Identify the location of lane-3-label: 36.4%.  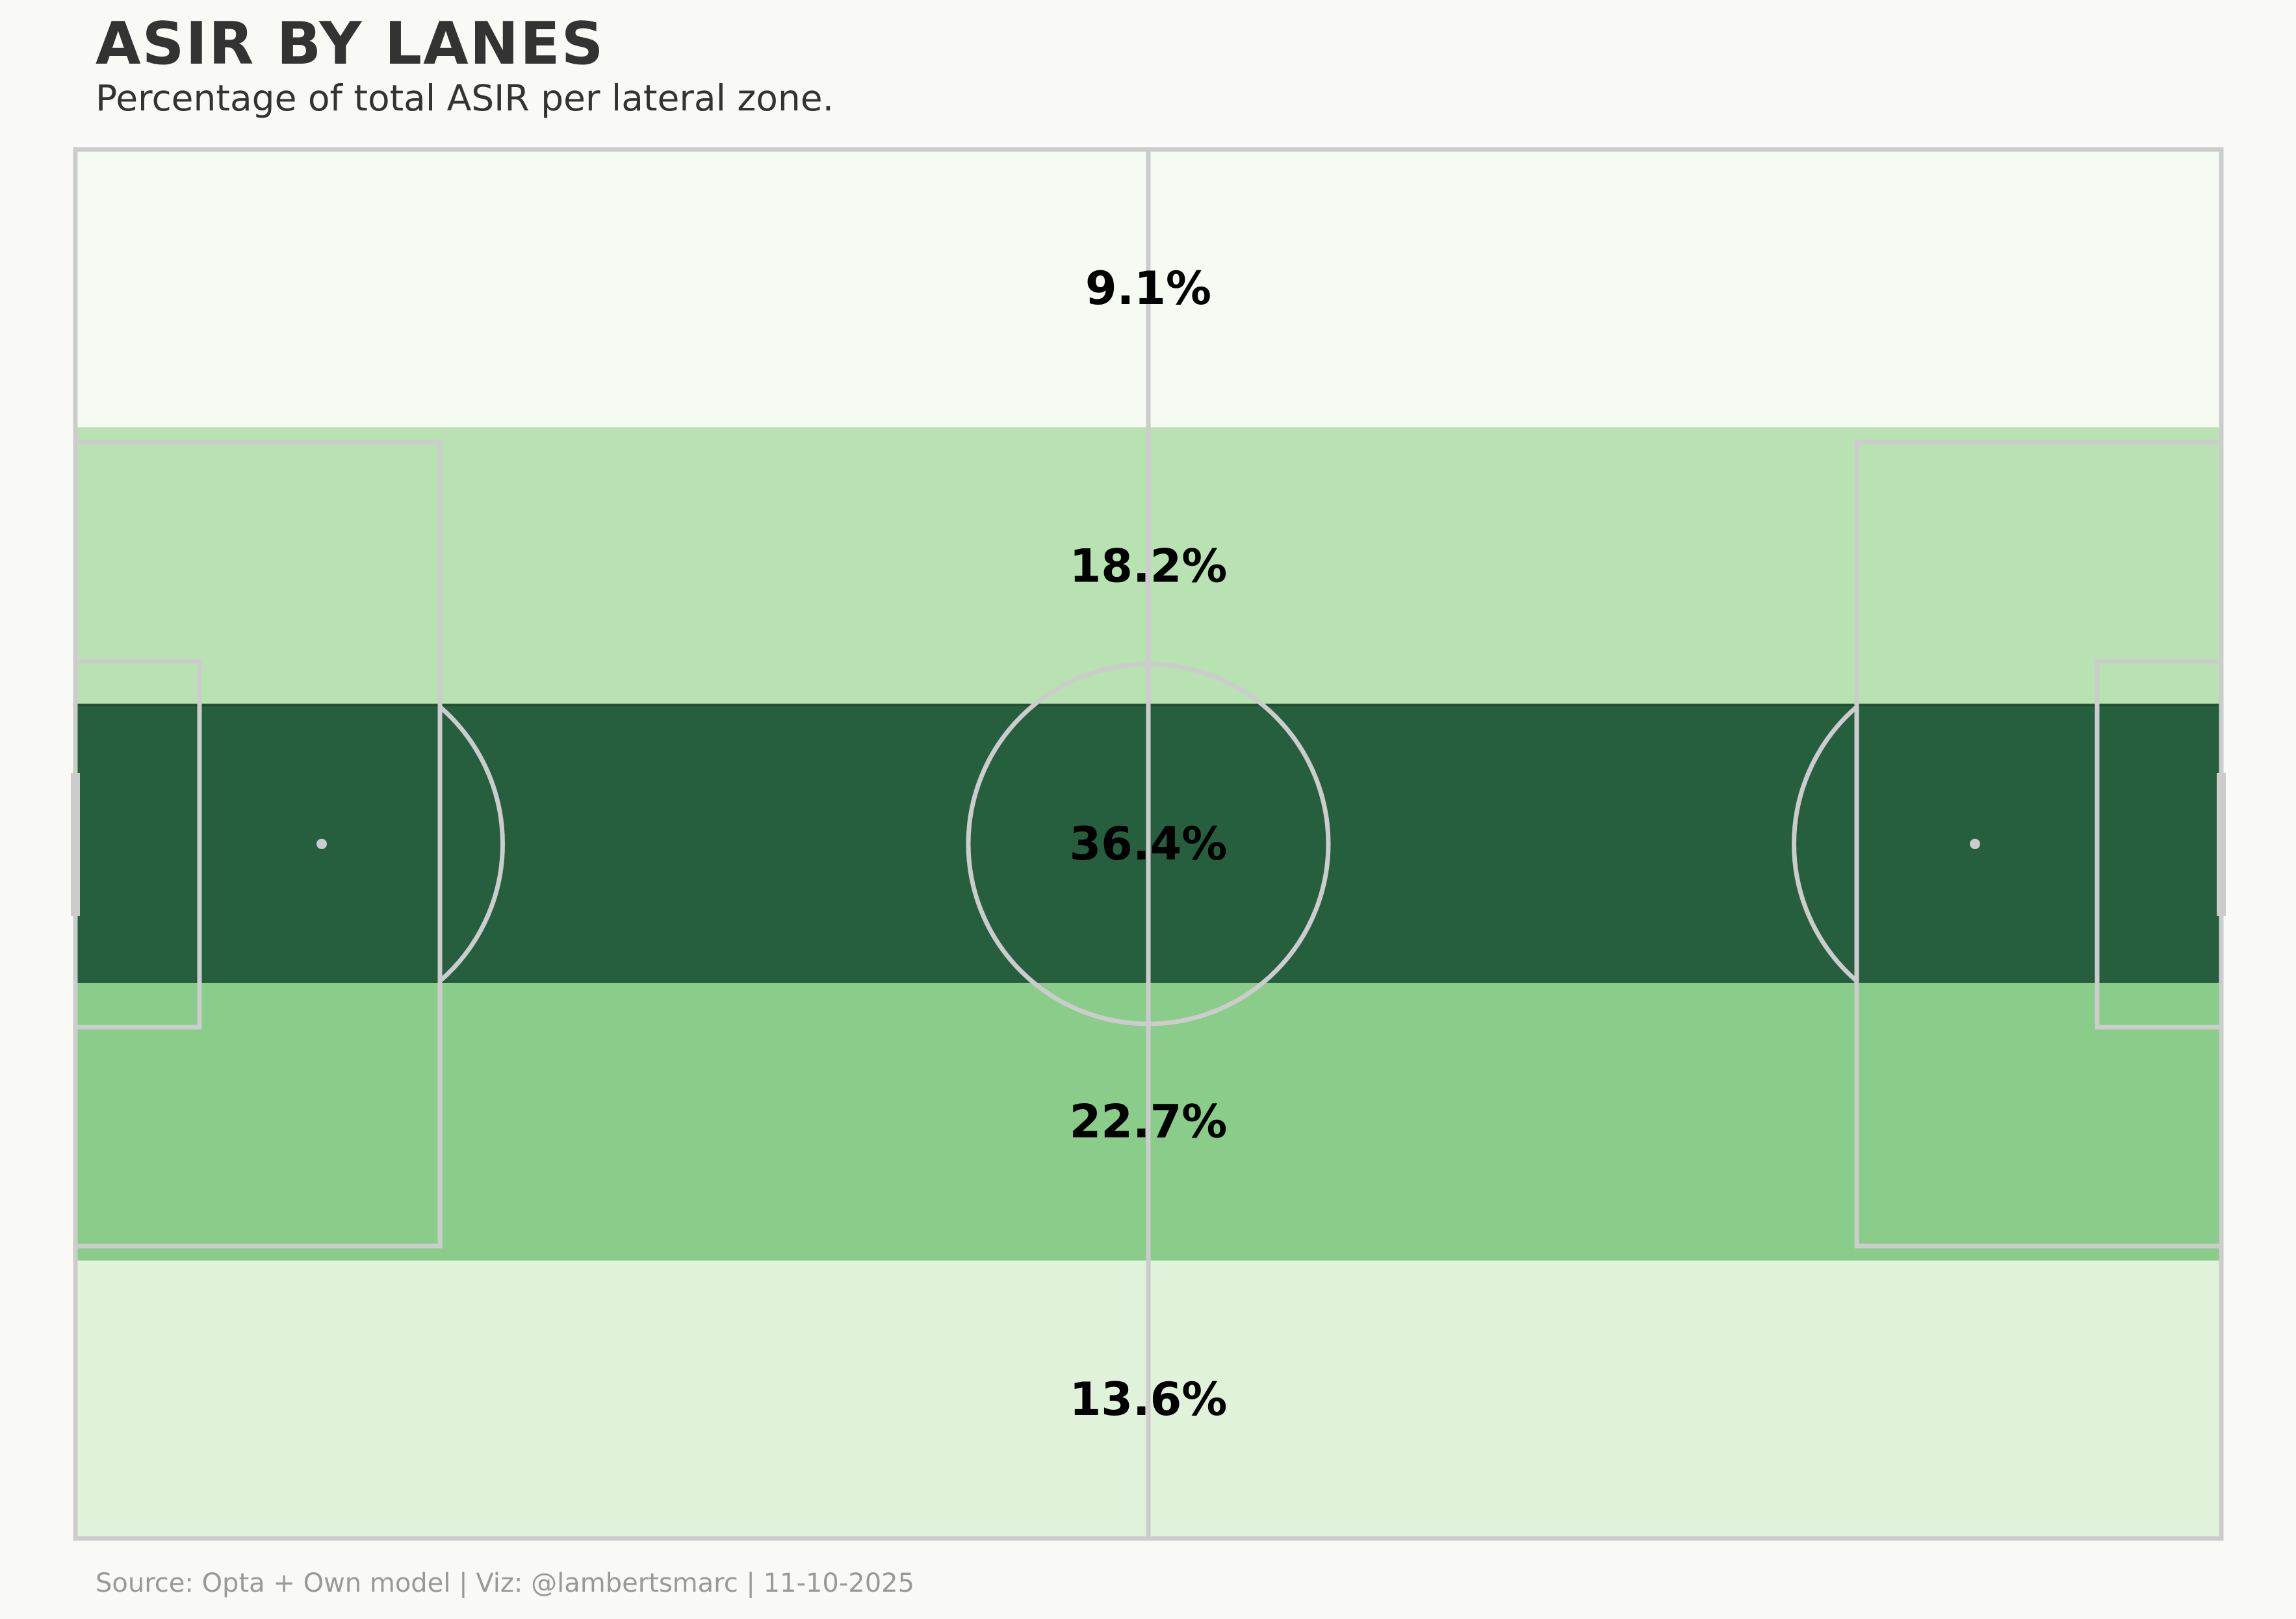
(1149, 844).